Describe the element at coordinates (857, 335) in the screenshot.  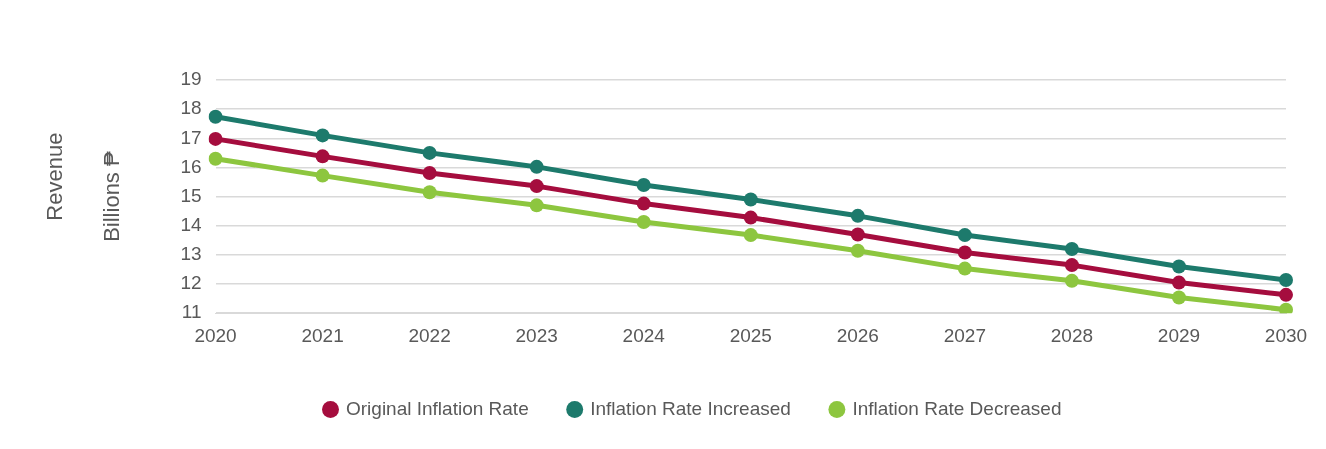
I see `x-tick-label: 2026` at that location.